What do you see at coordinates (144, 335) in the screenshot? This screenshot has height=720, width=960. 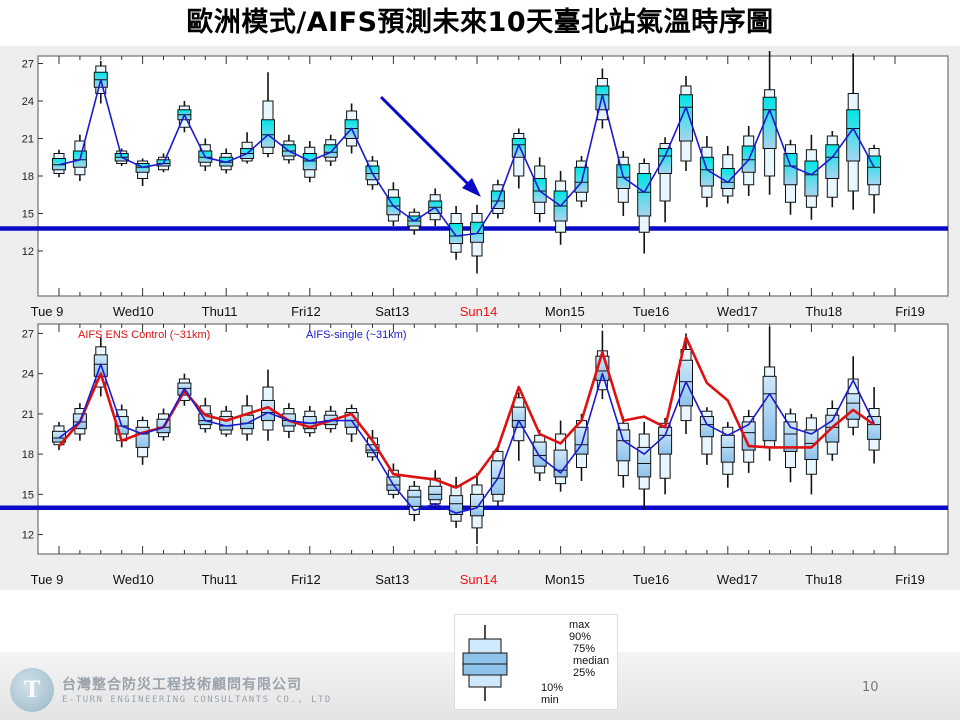 I see `legend-entry-ens-control: AIFS ENS Control (~31km)` at bounding box center [144, 335].